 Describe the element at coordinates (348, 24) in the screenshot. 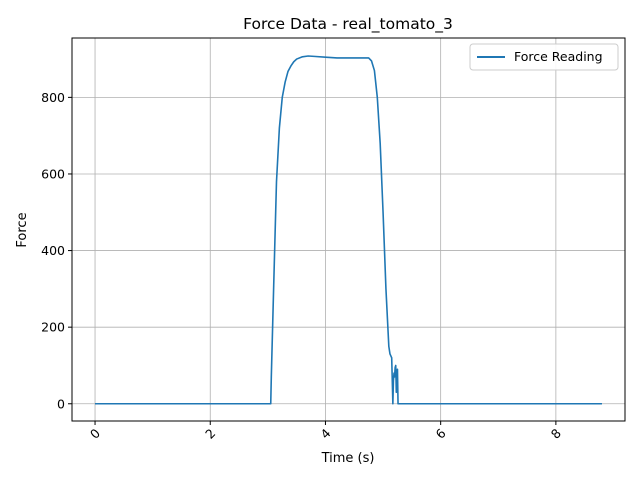

I see `chart-title: Force Data - real_tomato_3` at that location.